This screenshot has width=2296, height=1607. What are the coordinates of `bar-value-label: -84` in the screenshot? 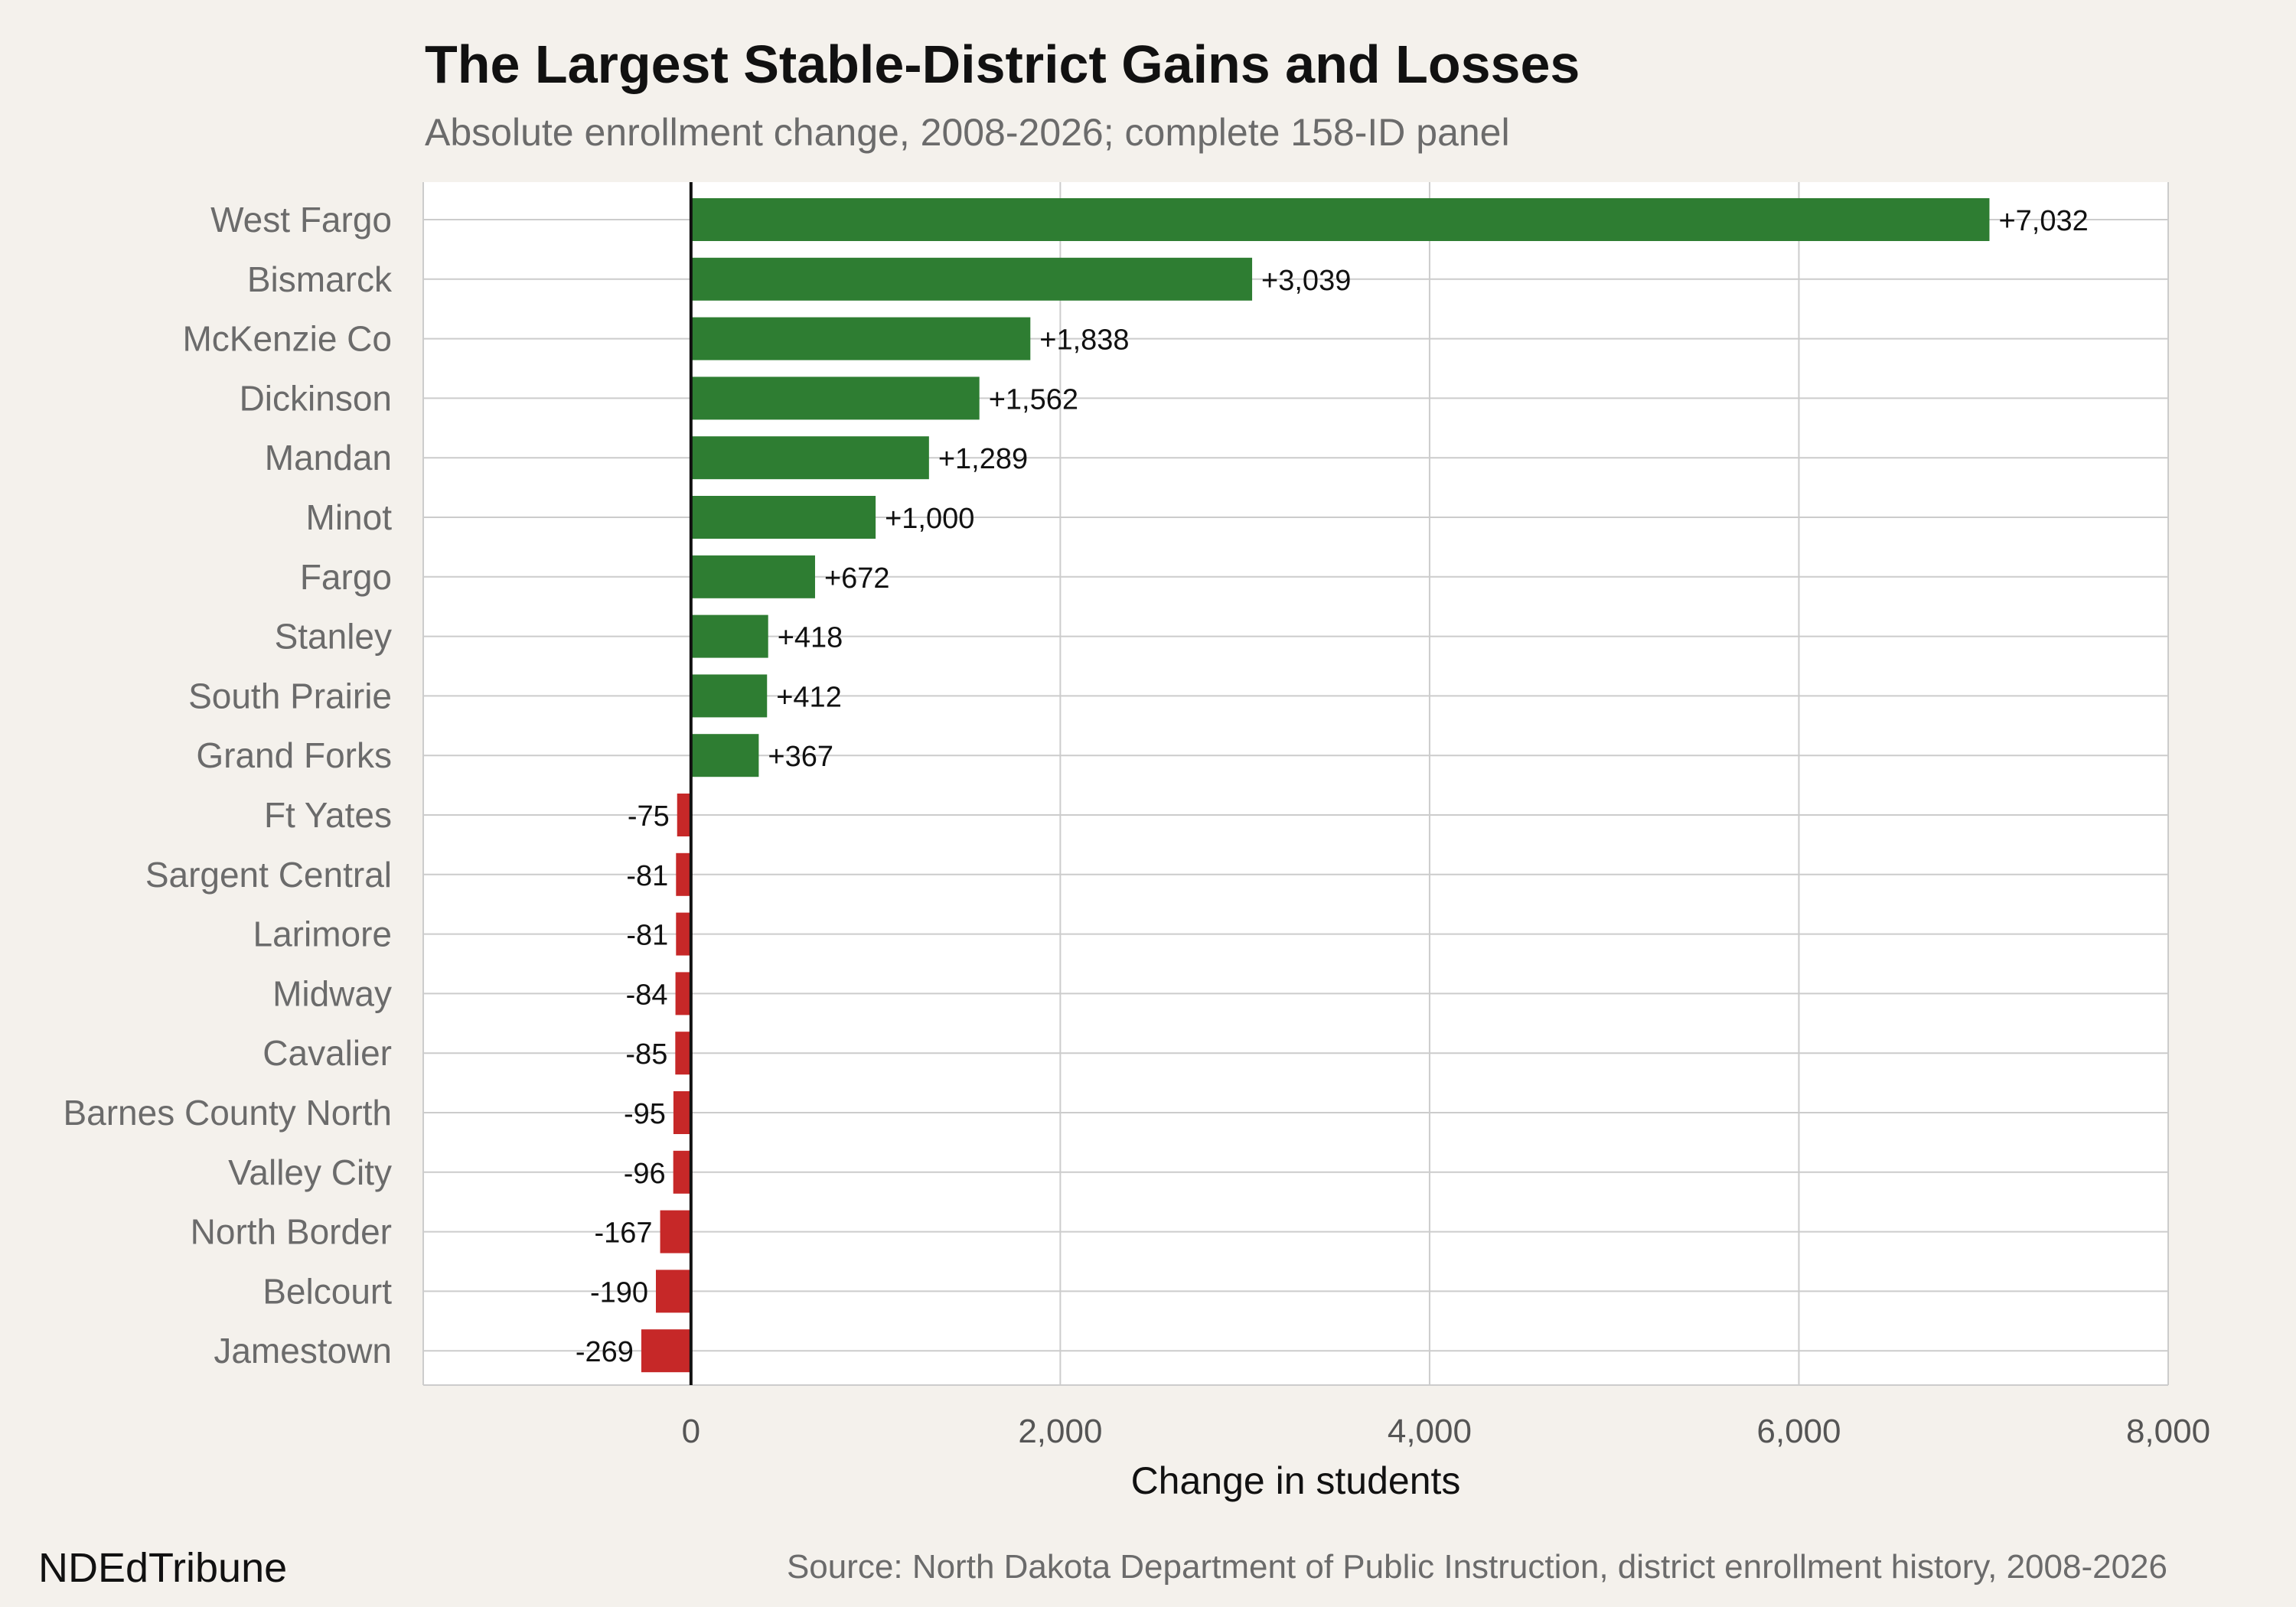 It's located at (647, 995).